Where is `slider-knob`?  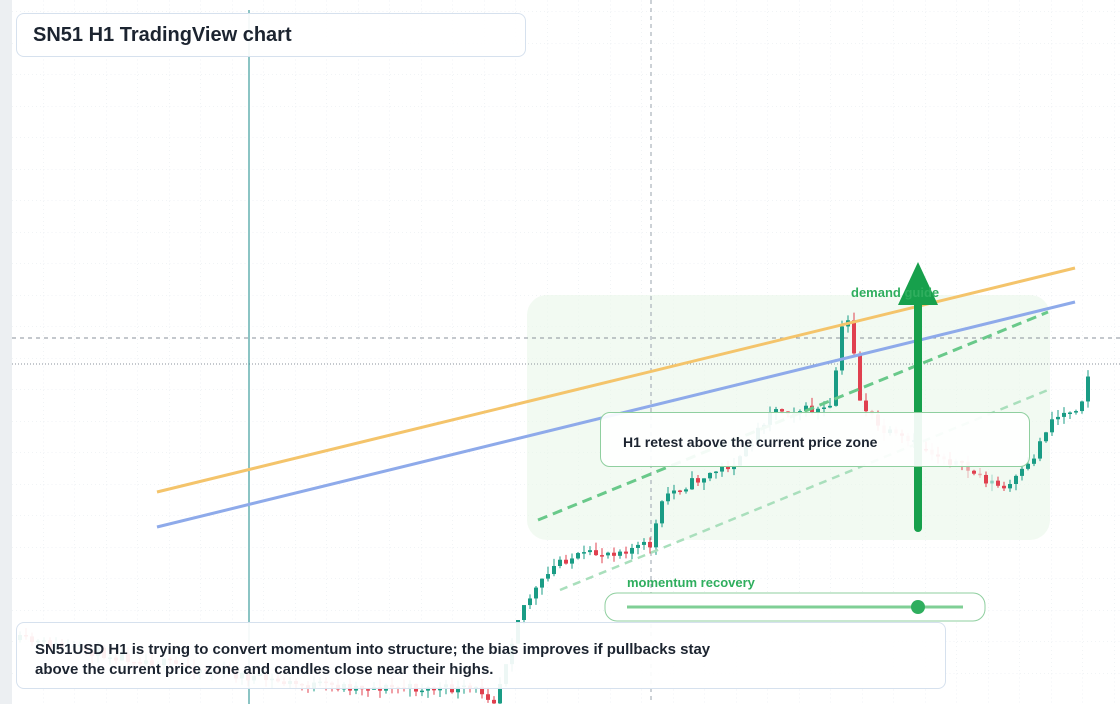
slider-knob is located at coordinates (918, 607).